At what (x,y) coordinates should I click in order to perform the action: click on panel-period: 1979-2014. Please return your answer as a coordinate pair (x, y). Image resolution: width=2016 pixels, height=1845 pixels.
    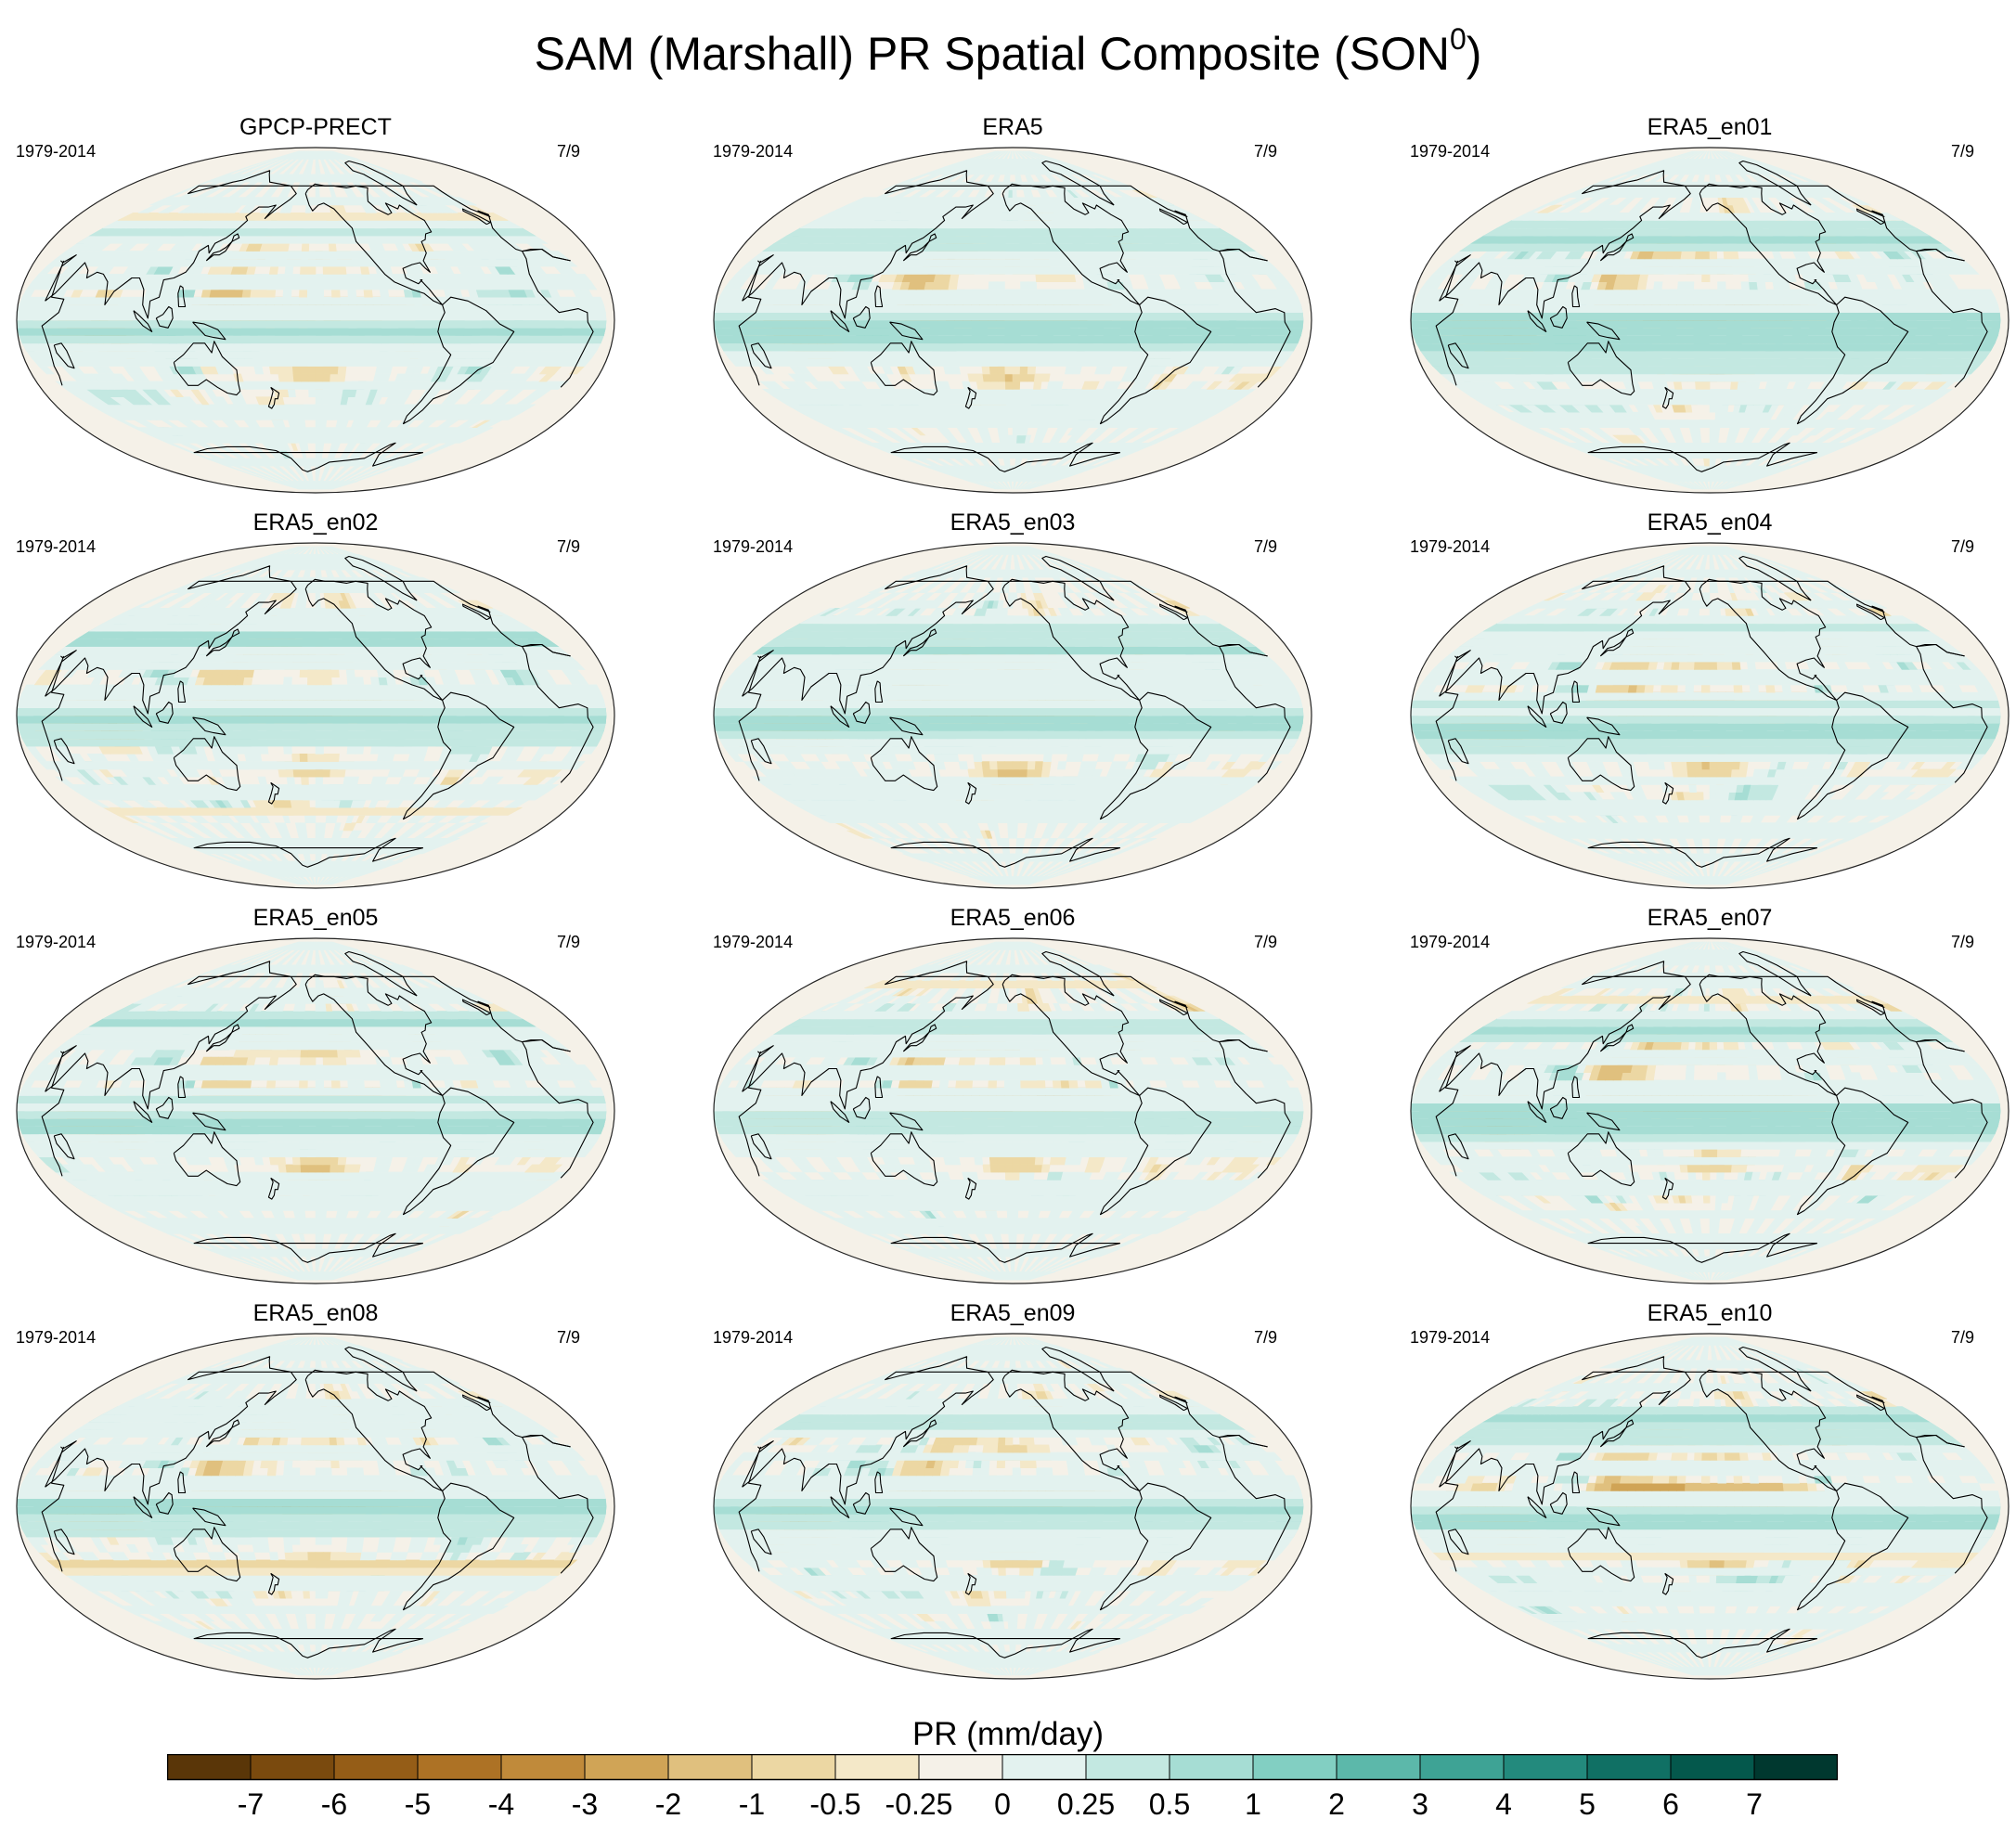
    Looking at the image, I should click on (56, 151).